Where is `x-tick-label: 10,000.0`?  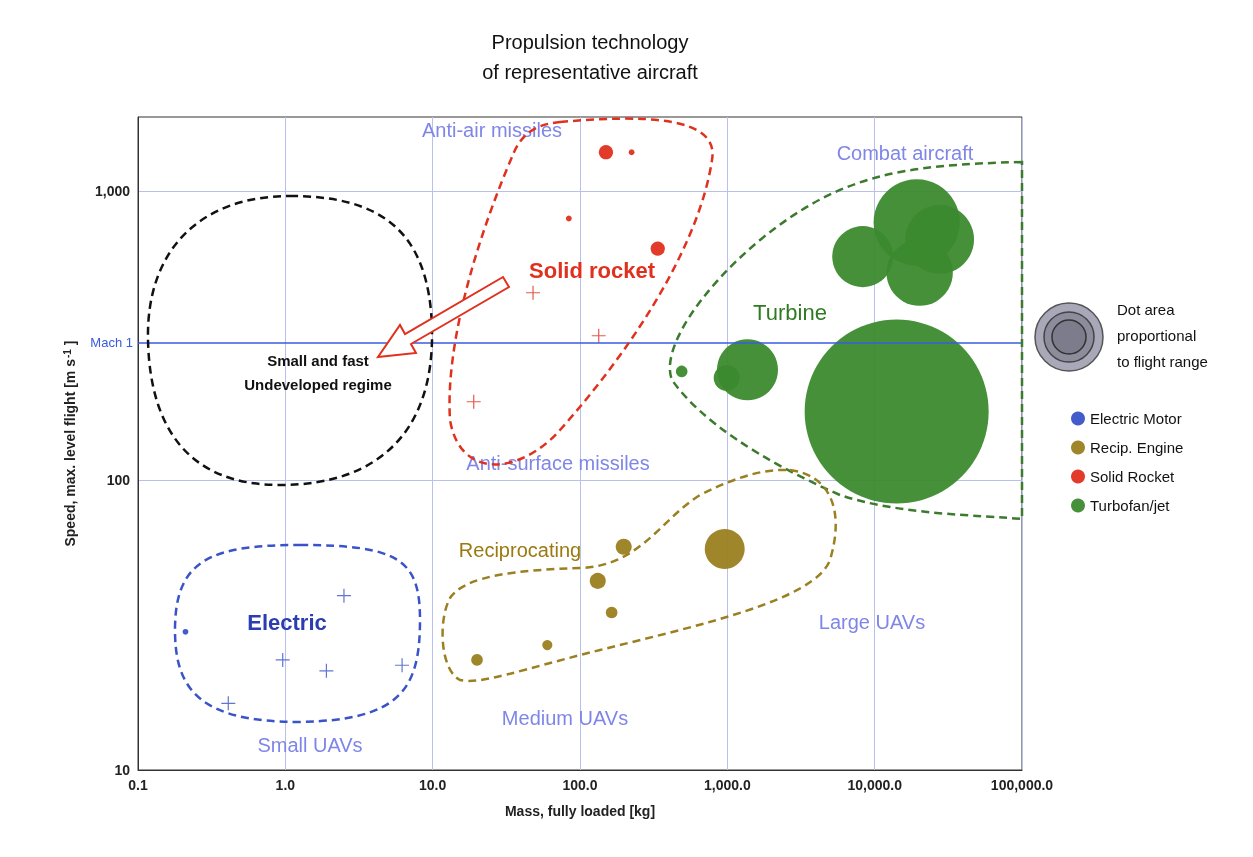 x-tick-label: 10,000.0 is located at coordinates (875, 785).